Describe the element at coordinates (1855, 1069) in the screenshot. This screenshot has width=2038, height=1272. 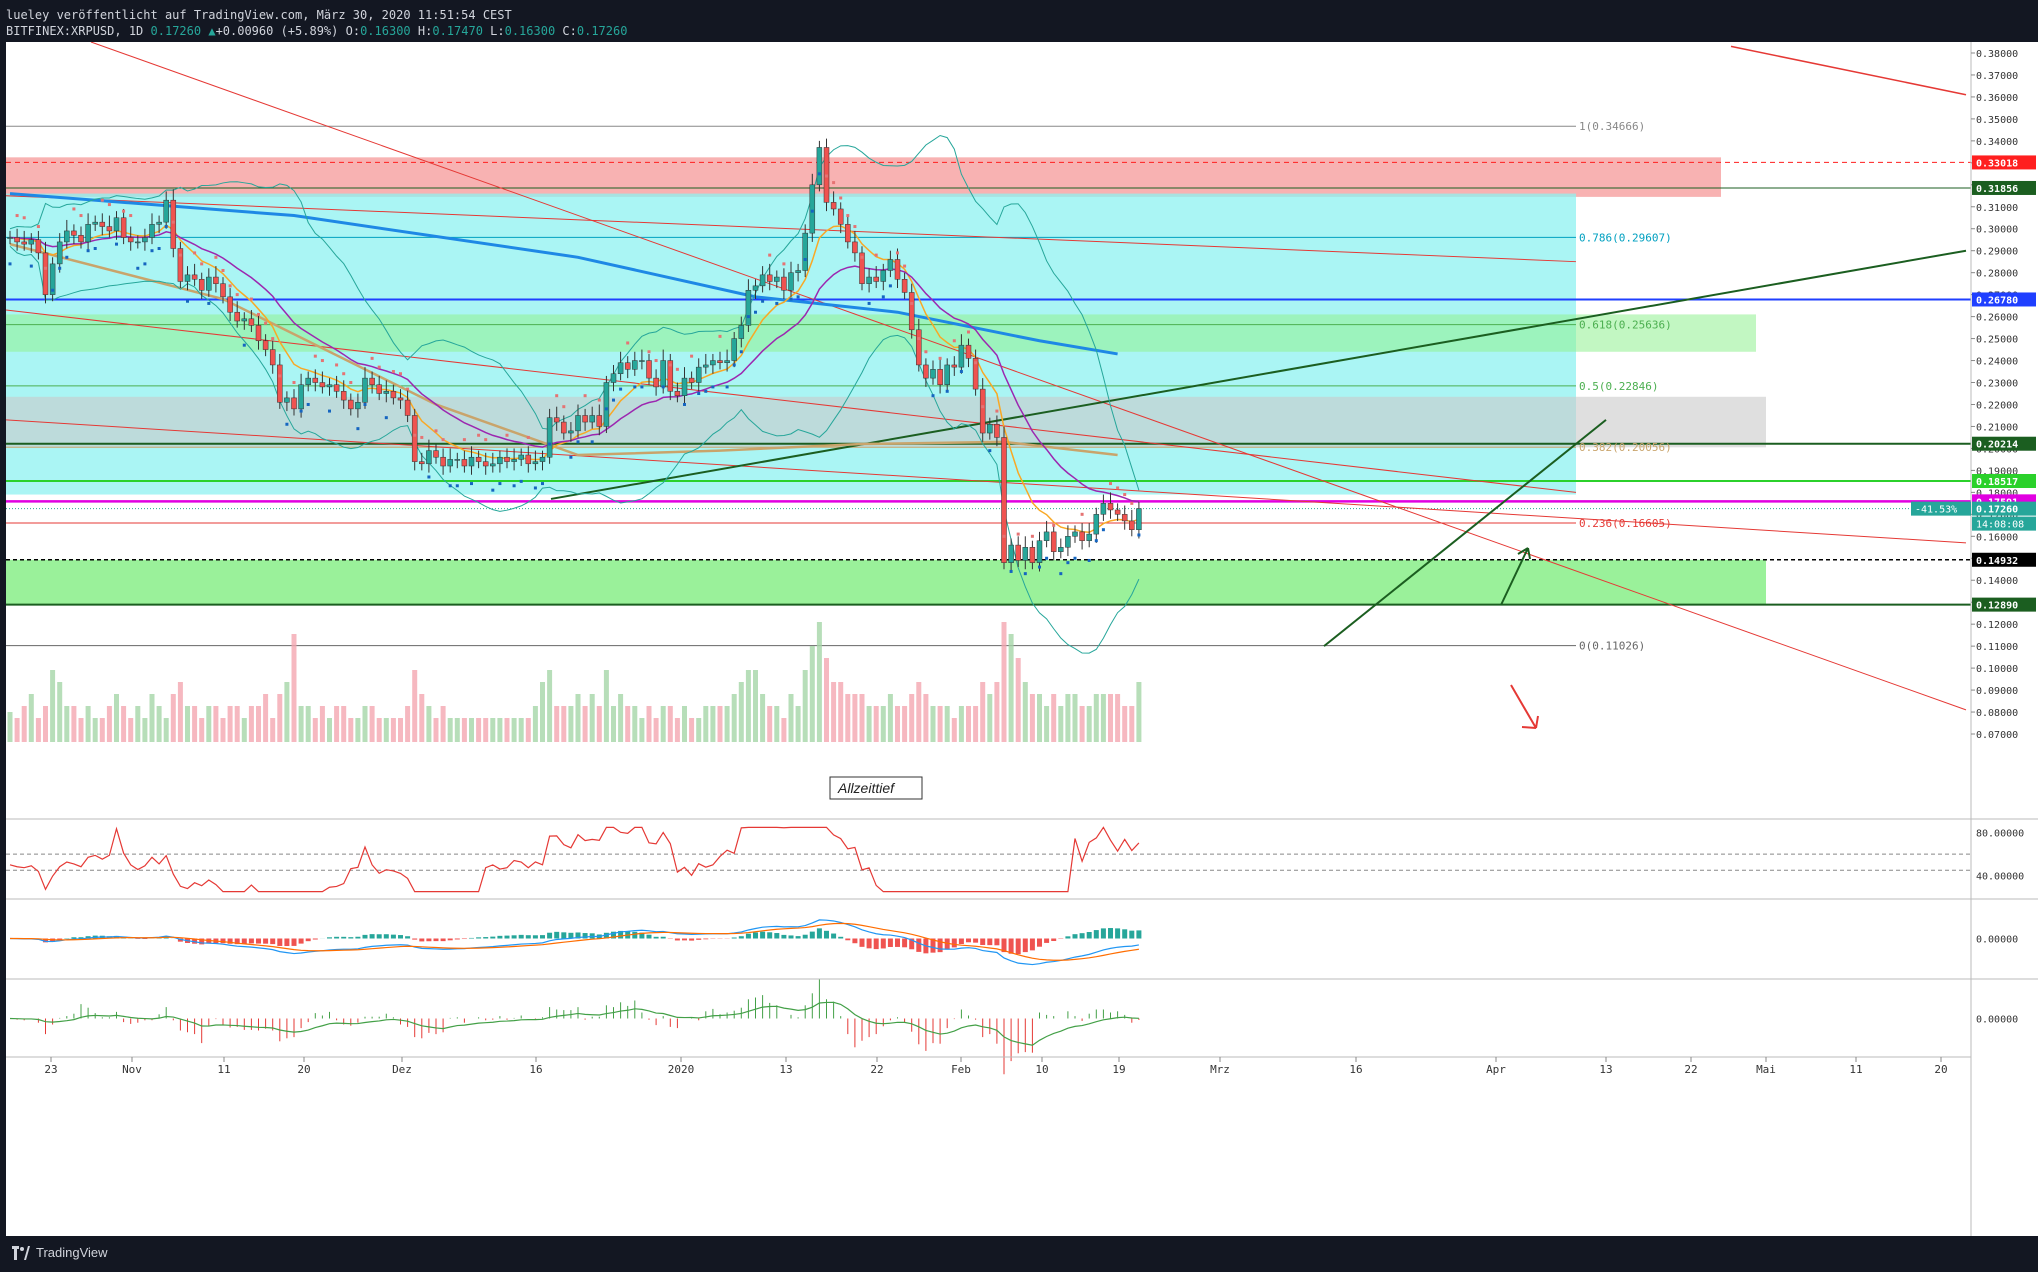
I see `time-tick-label: 11` at that location.